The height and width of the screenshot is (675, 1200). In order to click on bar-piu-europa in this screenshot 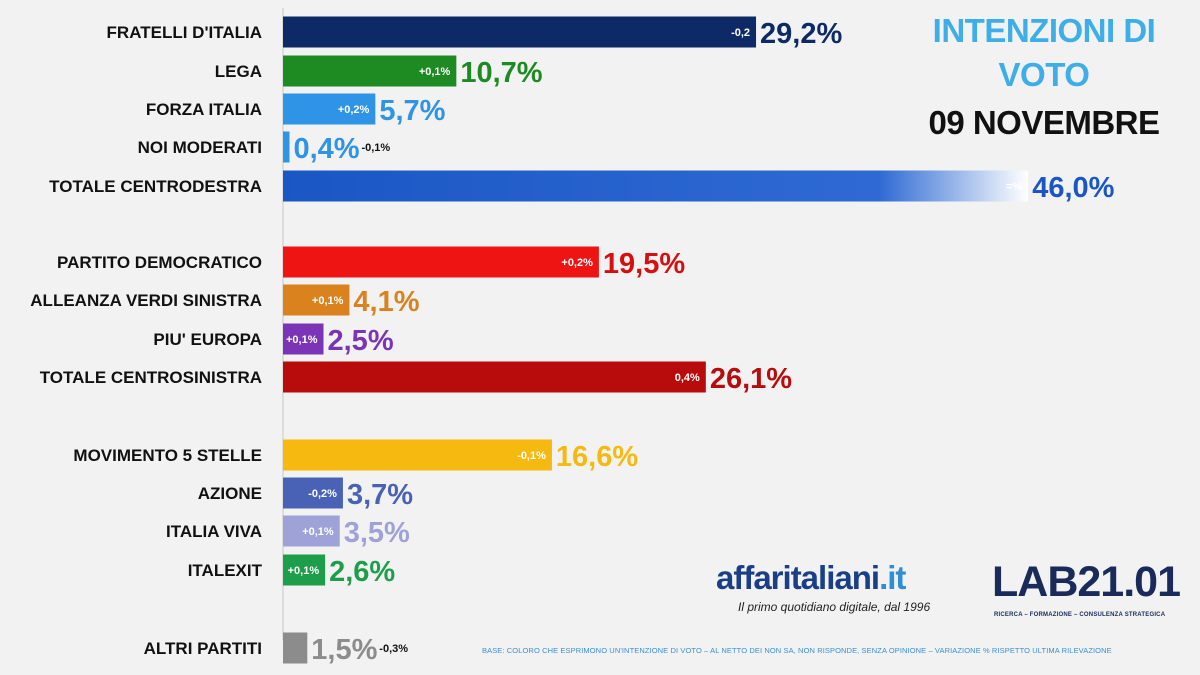, I will do `click(303, 339)`.